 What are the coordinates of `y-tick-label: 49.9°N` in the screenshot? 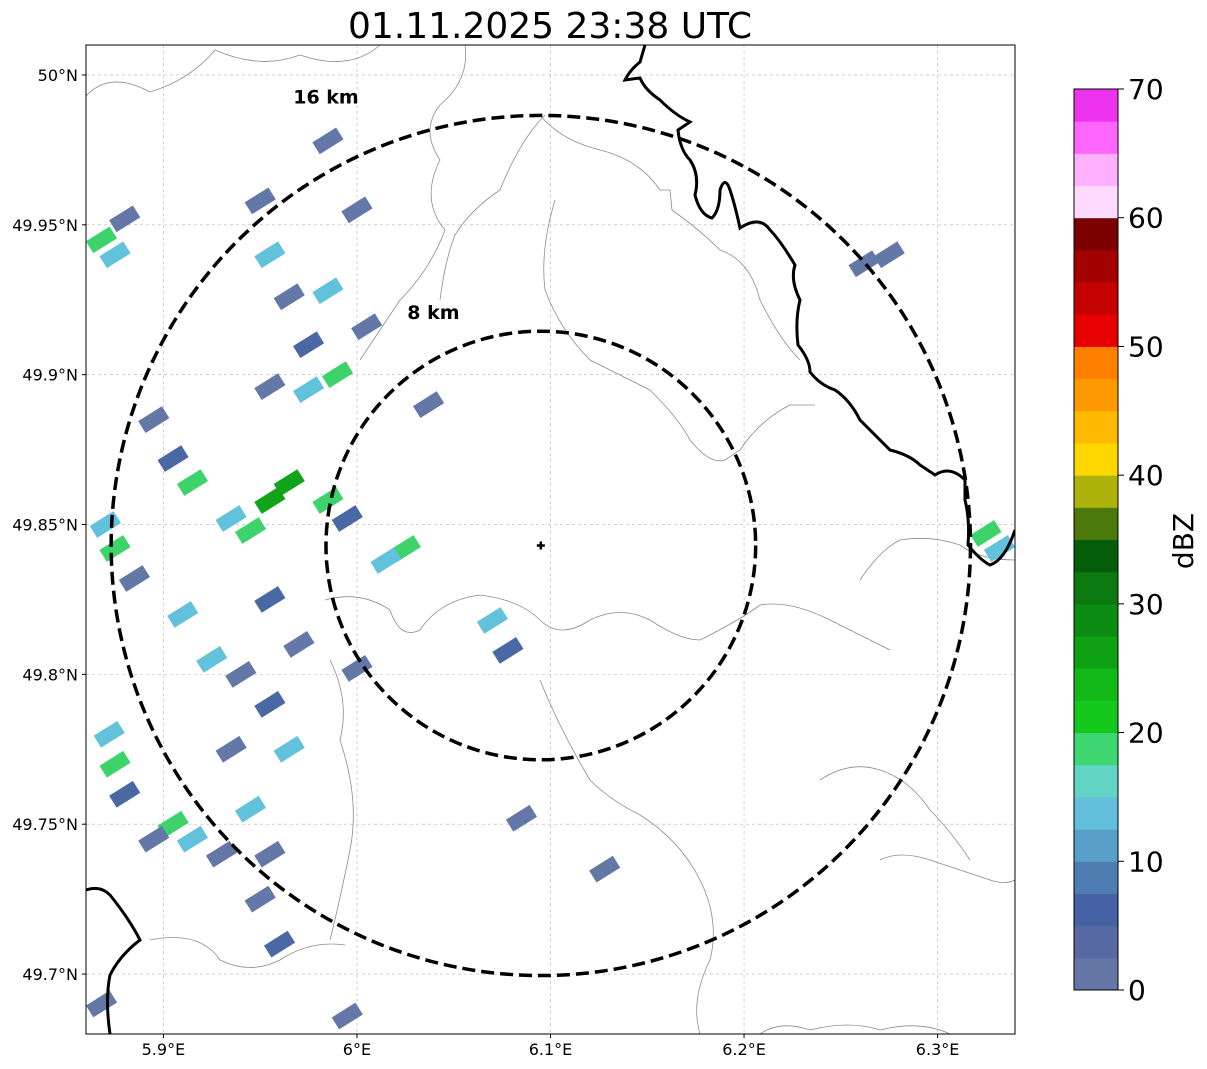 It's located at (50, 375).